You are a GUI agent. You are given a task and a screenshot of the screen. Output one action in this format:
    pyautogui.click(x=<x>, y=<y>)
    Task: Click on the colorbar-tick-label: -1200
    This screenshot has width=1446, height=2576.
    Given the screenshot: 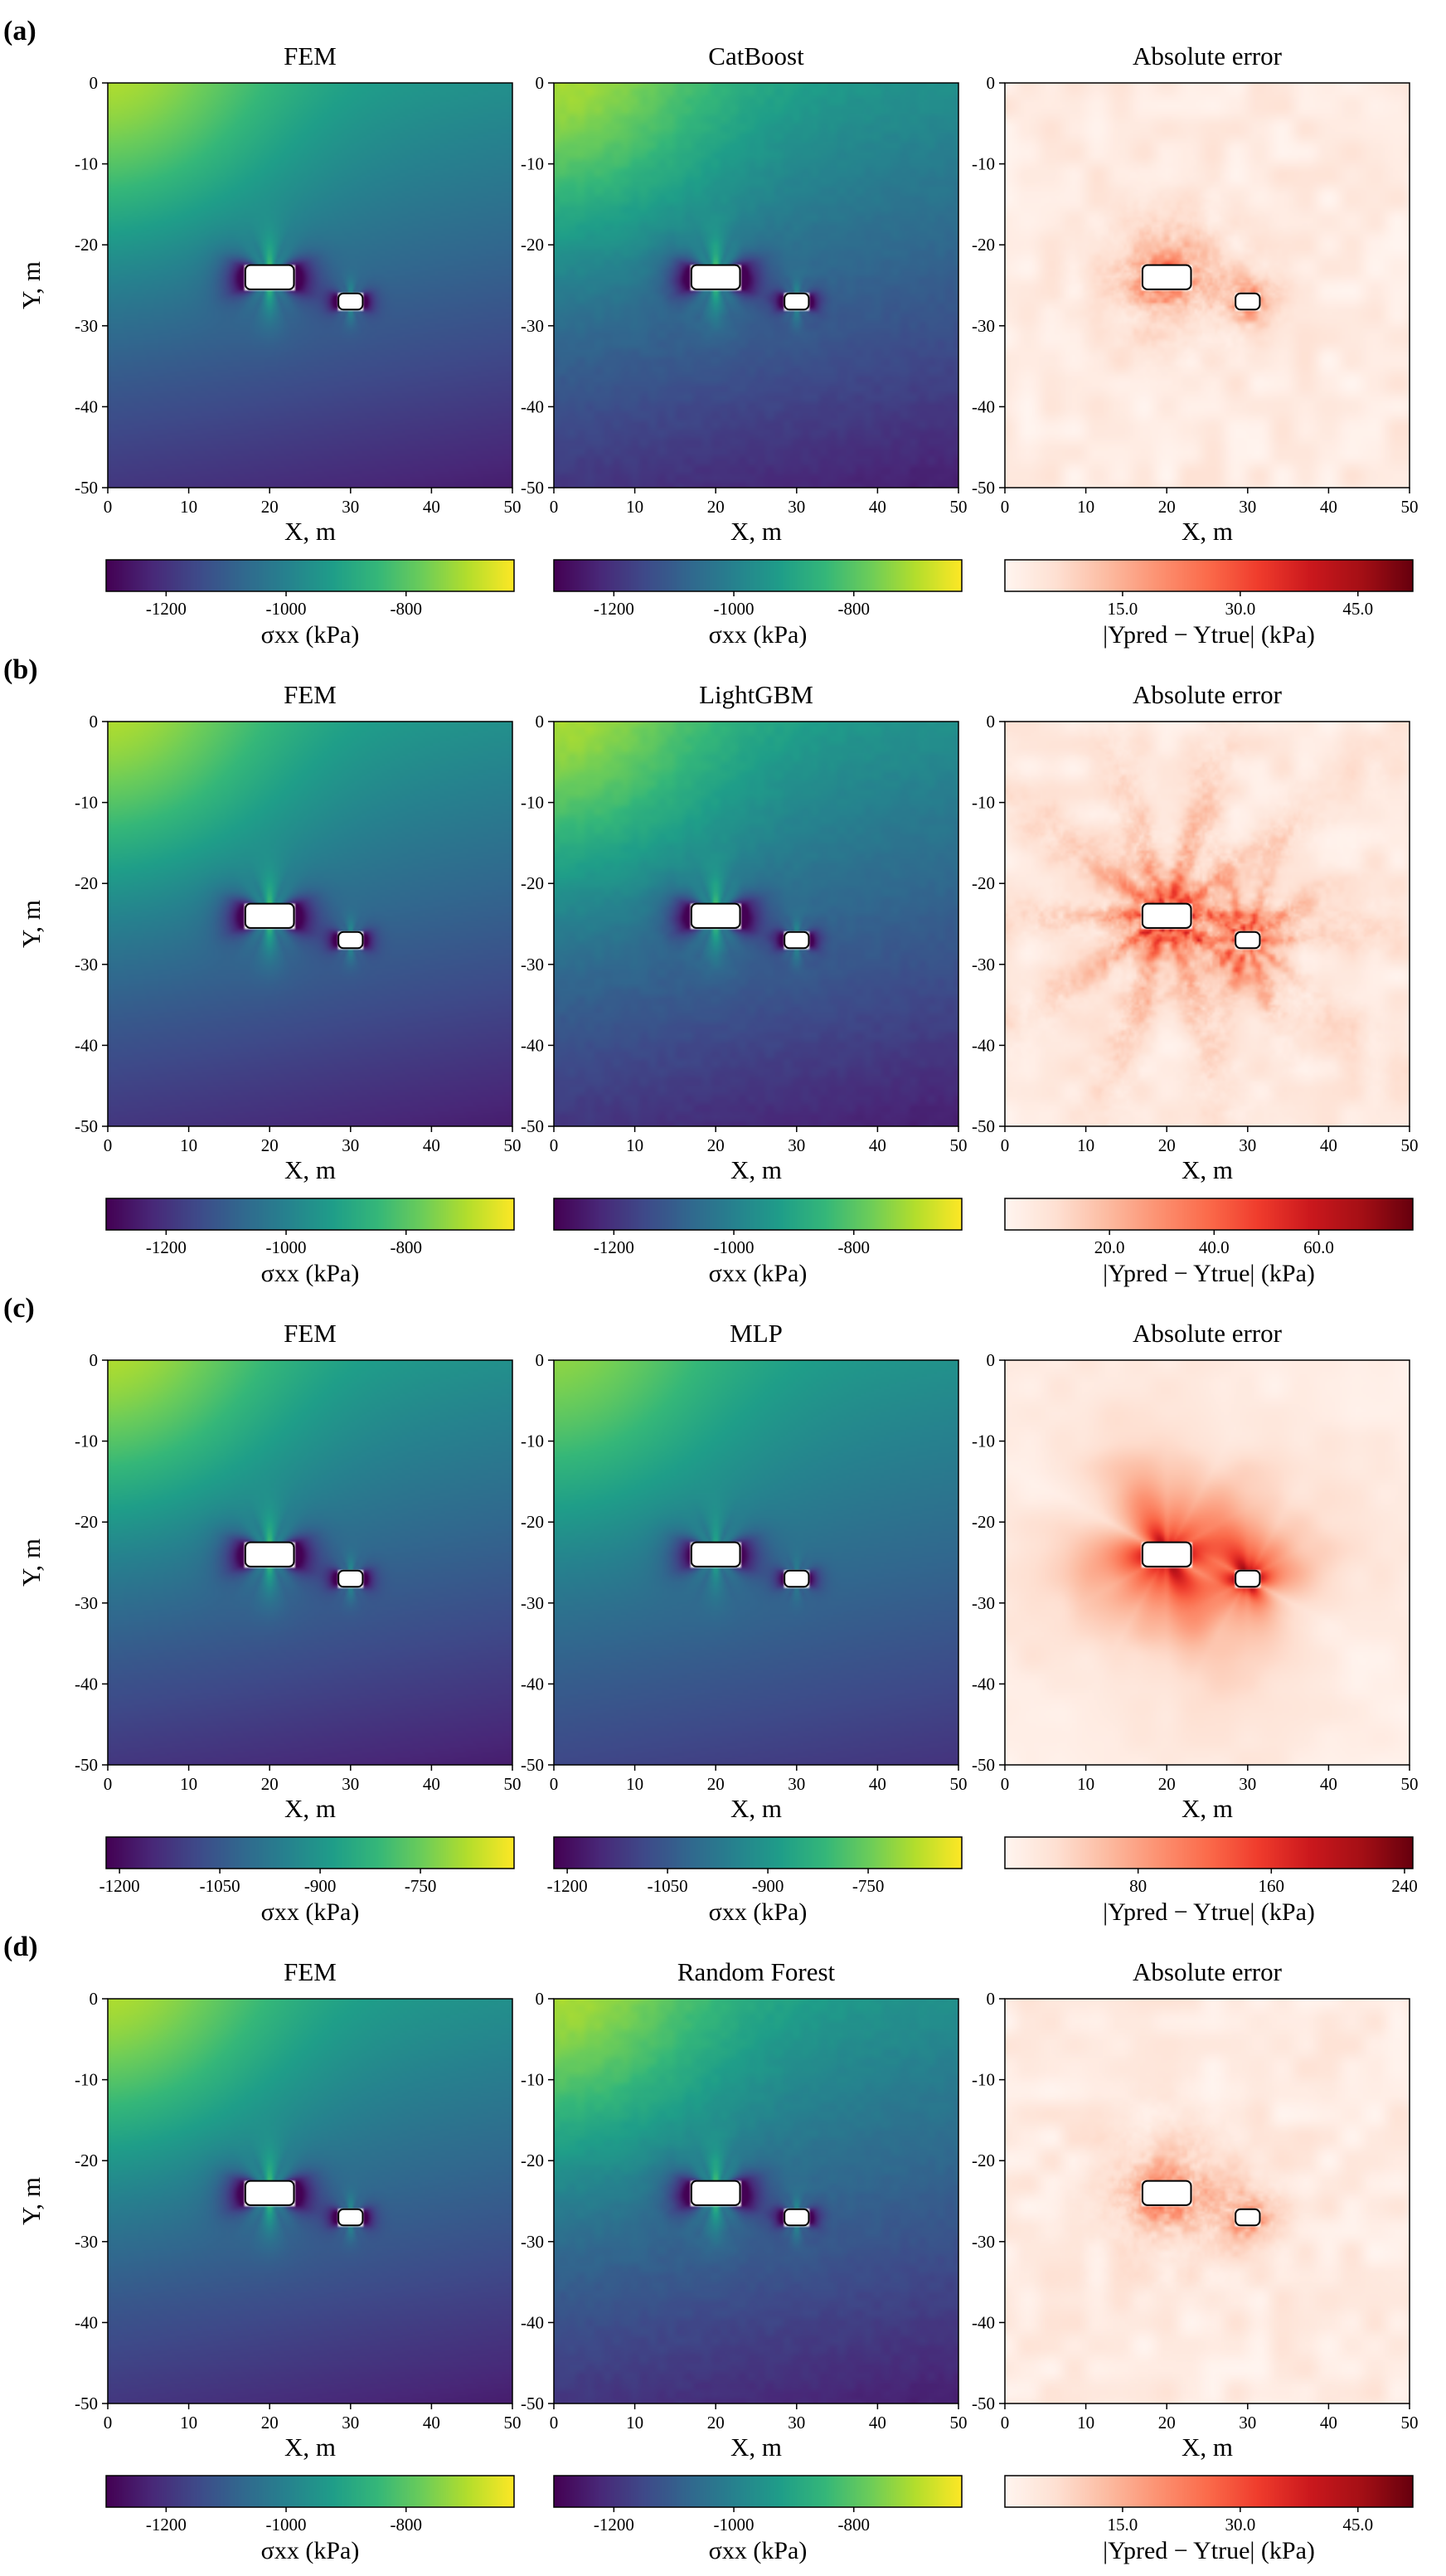 What is the action you would take?
    pyautogui.click(x=567, y=1886)
    